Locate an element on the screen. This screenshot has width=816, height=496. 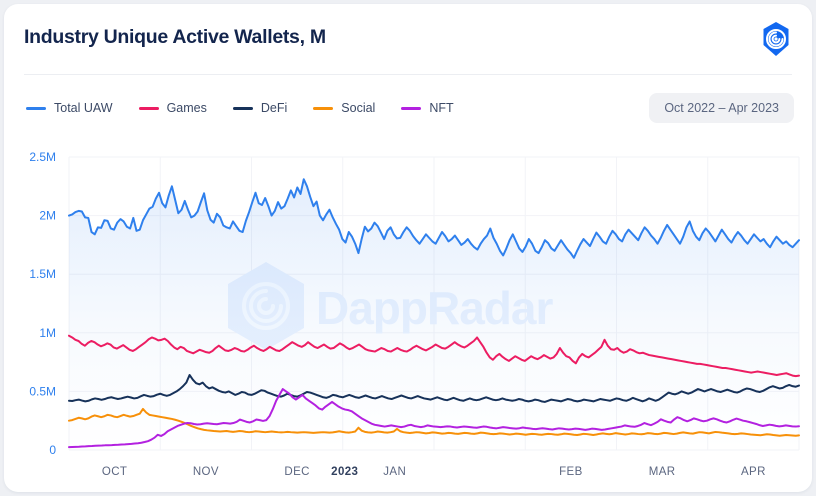
legend-swatch-games is located at coordinates (148, 108).